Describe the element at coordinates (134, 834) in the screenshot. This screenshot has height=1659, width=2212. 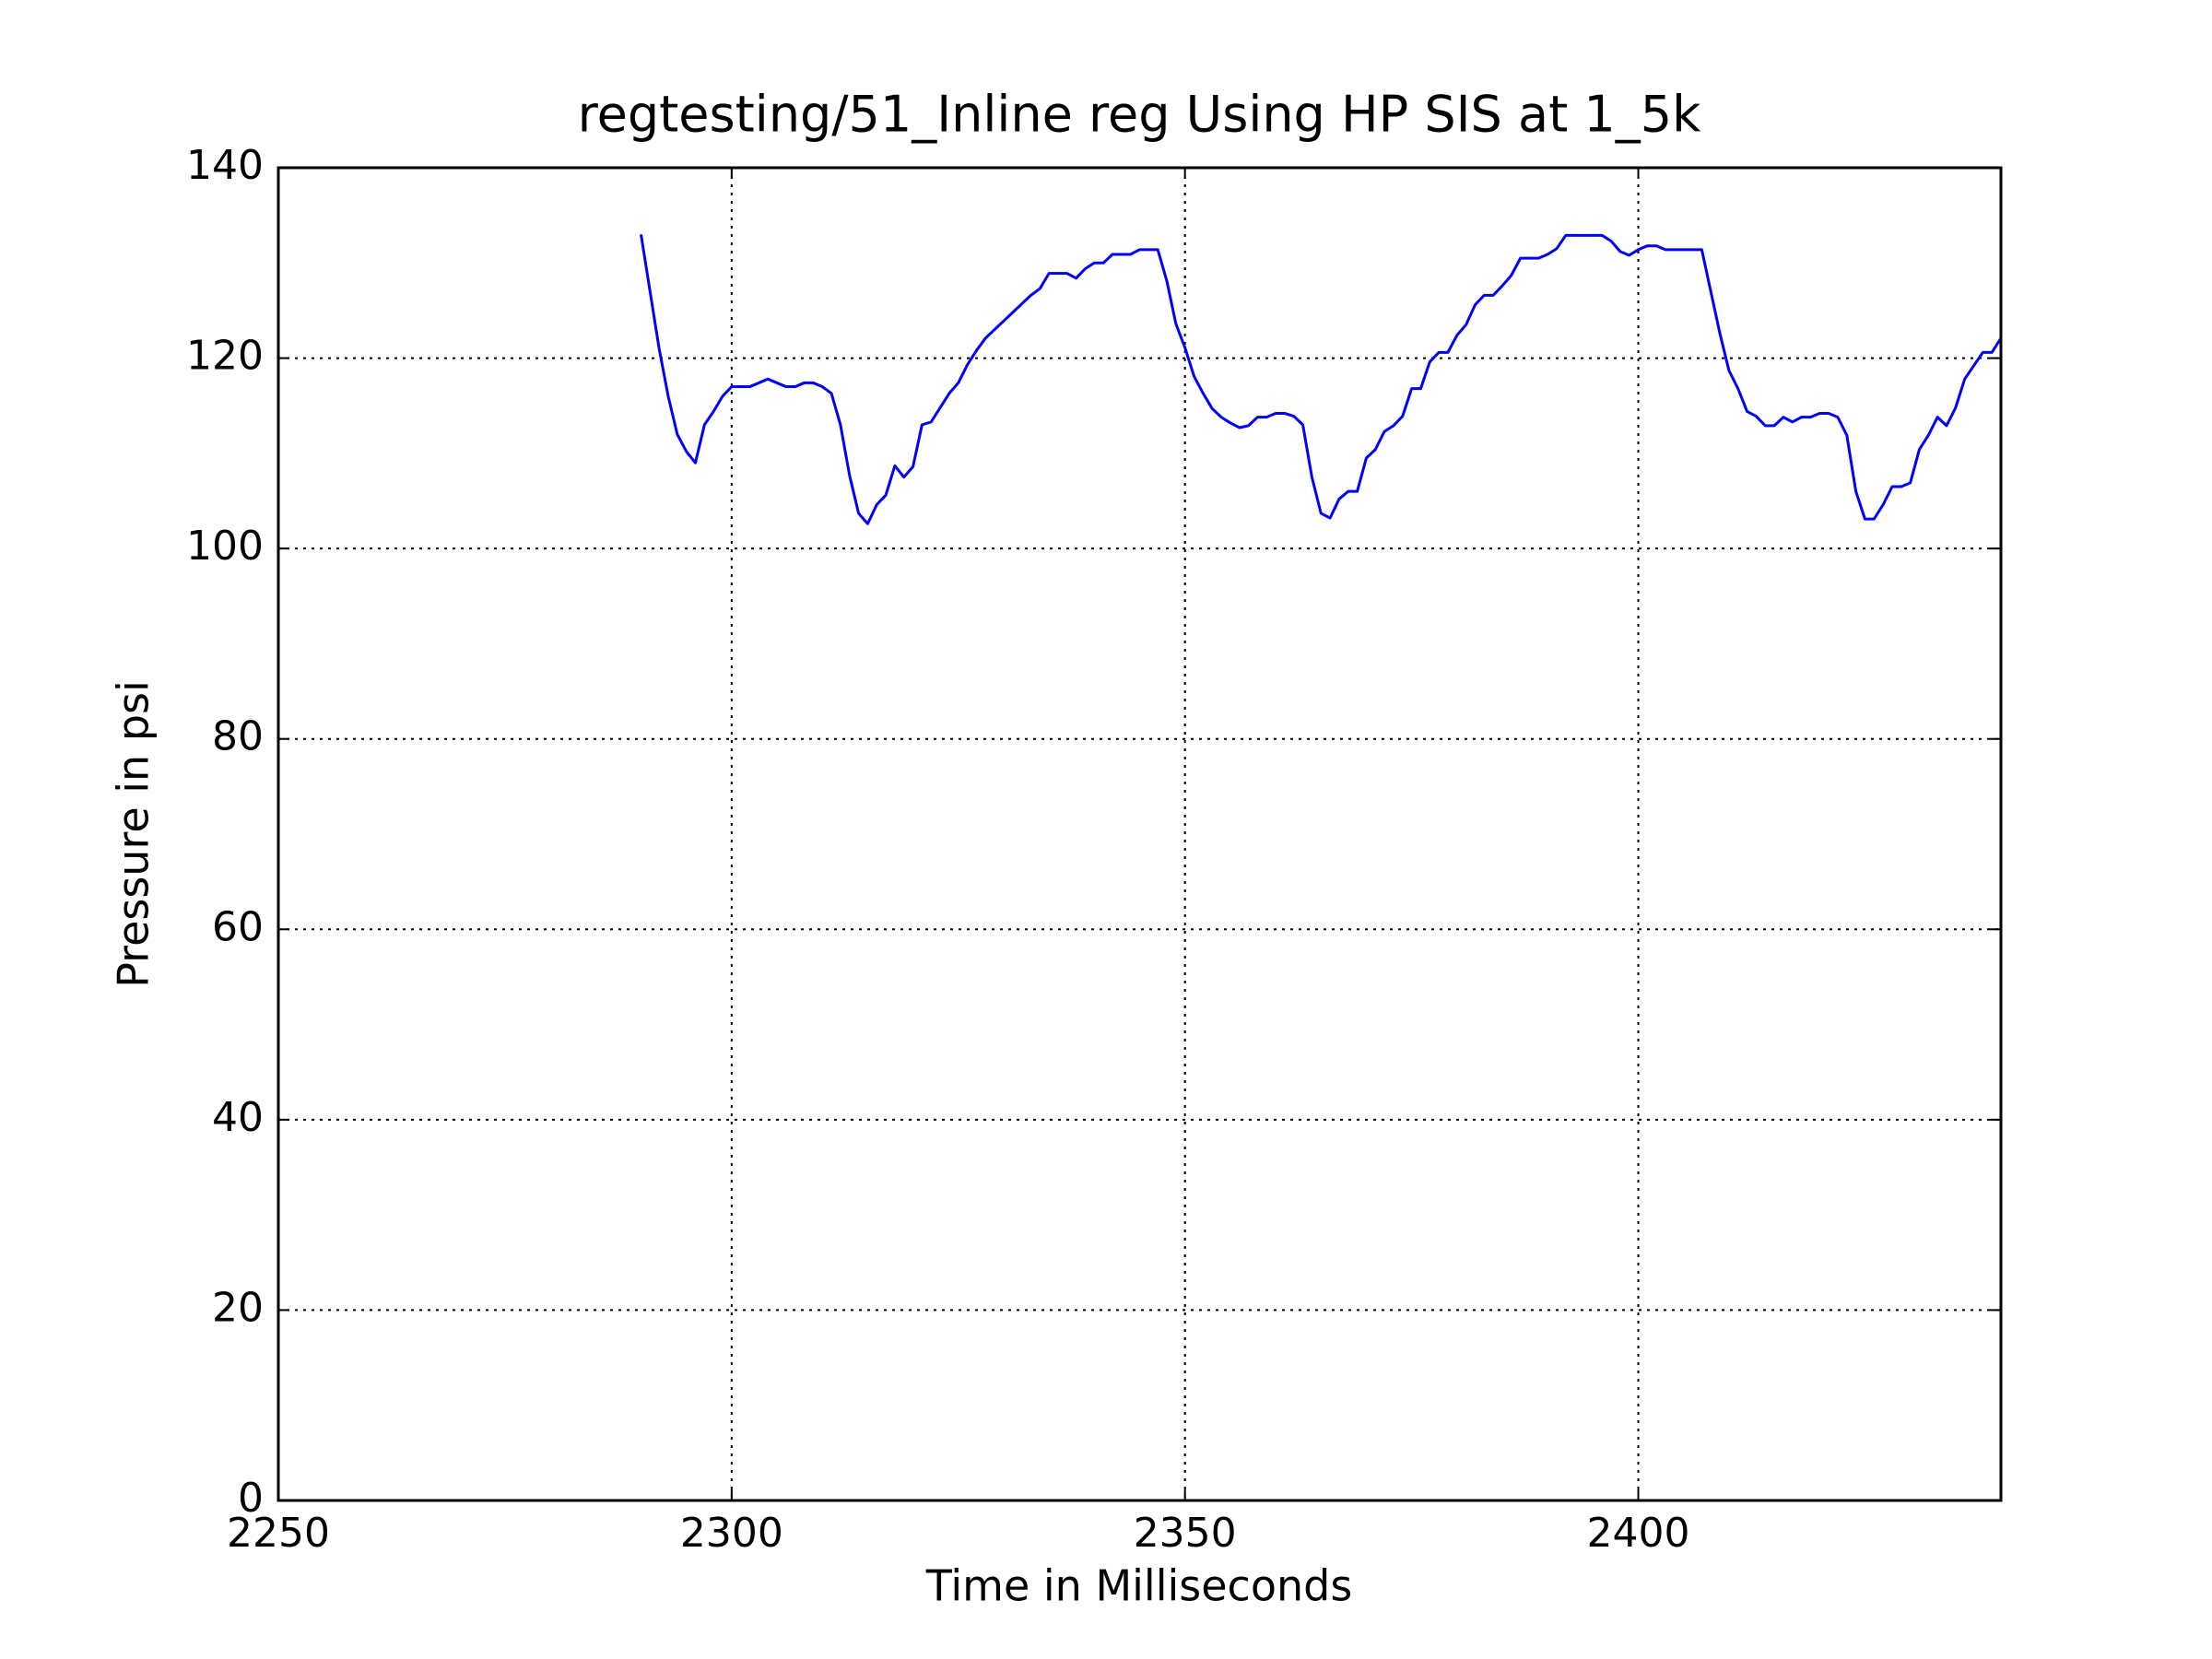
I see `y-axis-label: Pressure in psi` at that location.